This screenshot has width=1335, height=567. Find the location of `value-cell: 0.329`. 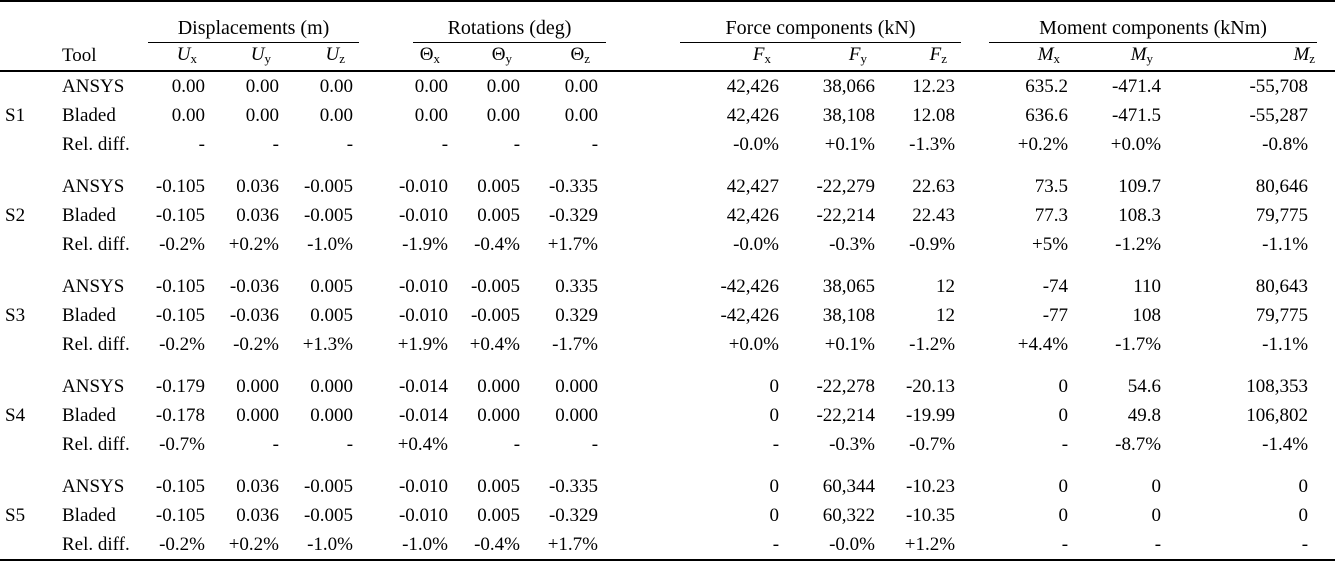

value-cell: 0.329 is located at coordinates (577, 315).